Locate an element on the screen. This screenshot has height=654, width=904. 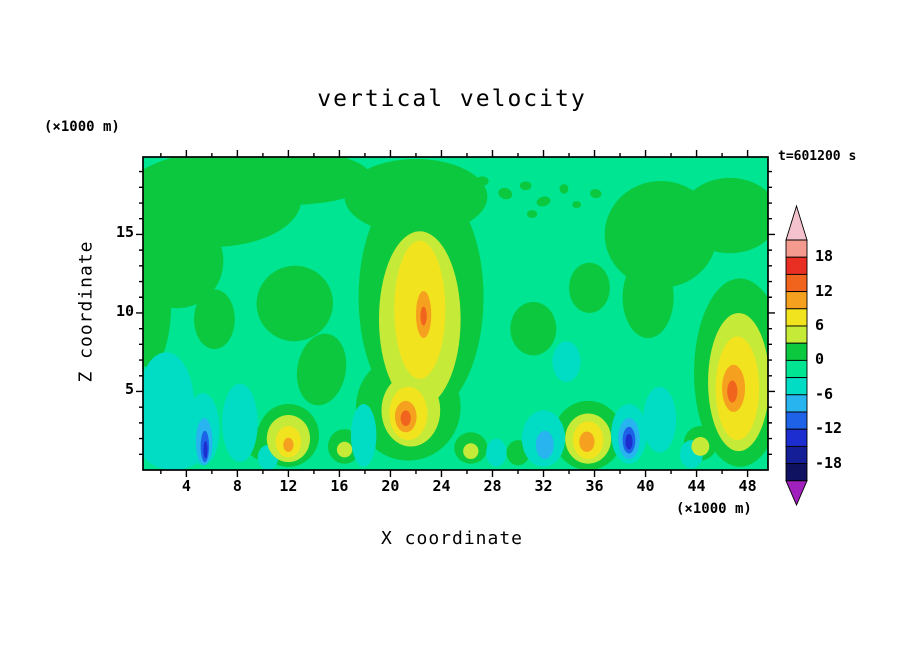
x-tick-label: 28 is located at coordinates (492, 486).